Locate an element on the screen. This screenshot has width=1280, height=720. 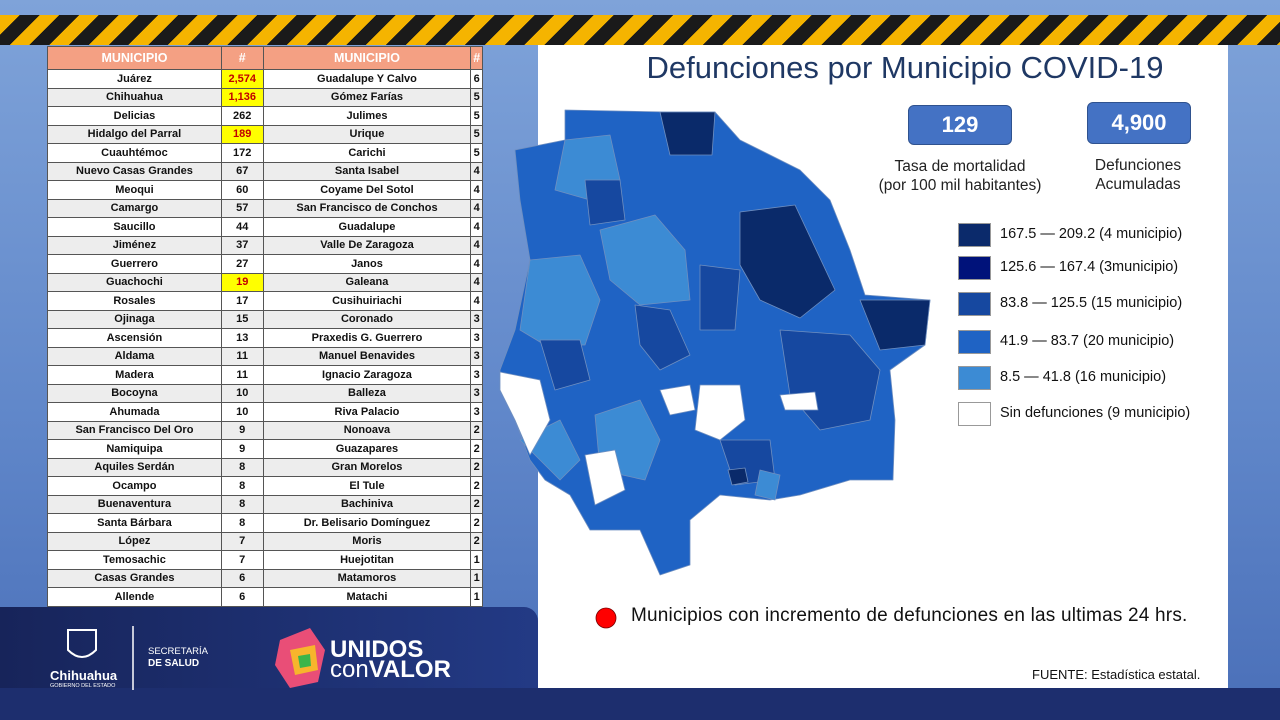
table-cell: Camargo is located at coordinates (134, 208).